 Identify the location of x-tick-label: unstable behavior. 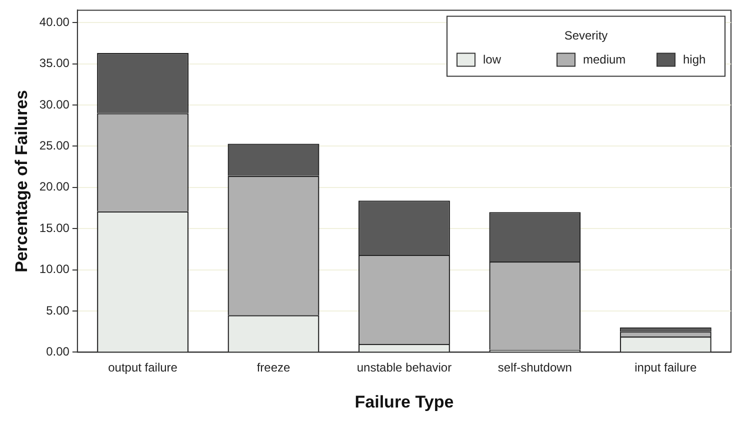
(404, 367).